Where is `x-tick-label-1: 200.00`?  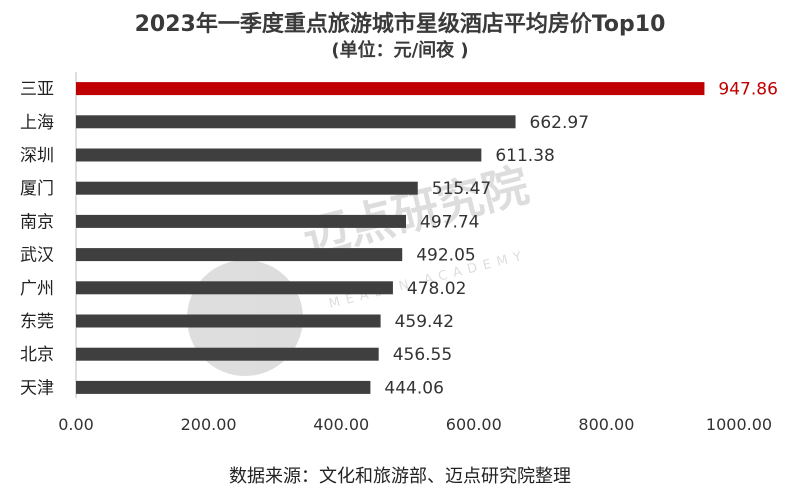 x-tick-label-1: 200.00 is located at coordinates (209, 424).